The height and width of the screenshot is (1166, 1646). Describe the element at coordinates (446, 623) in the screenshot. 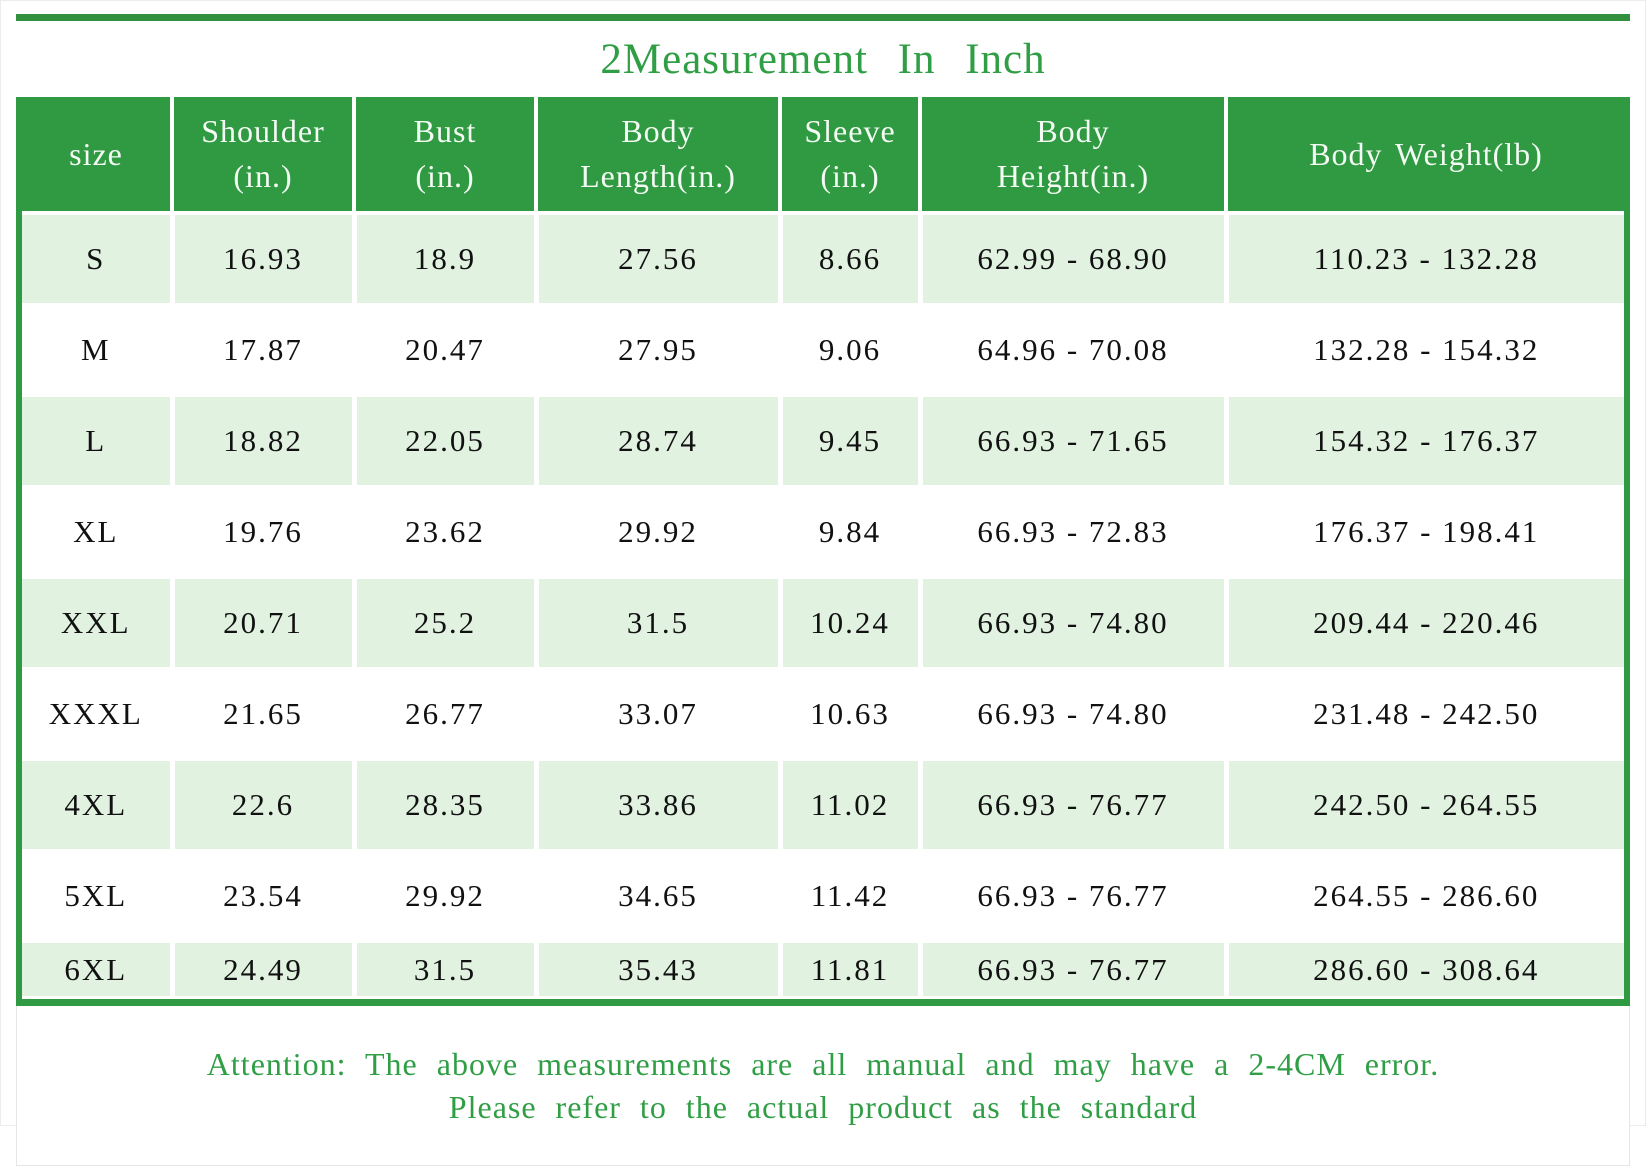

I see `value-cell: 25.2` at that location.